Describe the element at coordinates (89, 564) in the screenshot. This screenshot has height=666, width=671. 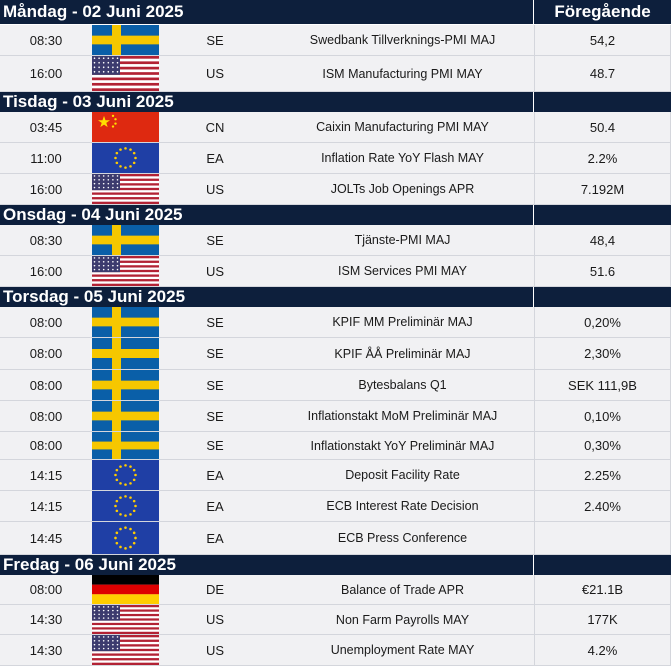
I see `day-label: Fredag - 06 Juni 2025` at that location.